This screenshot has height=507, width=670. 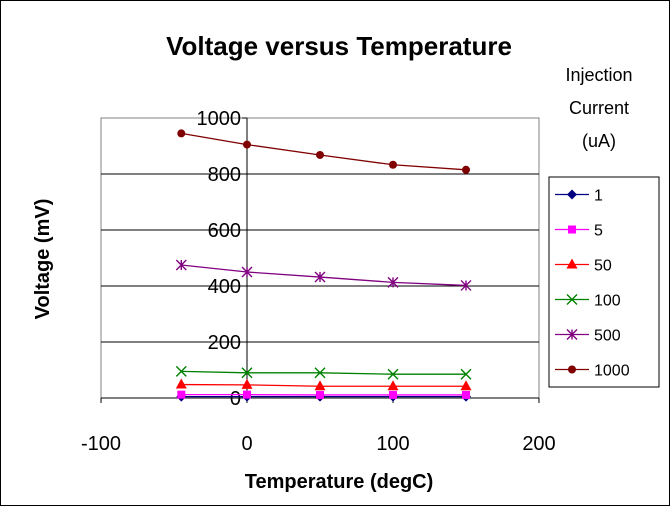 What do you see at coordinates (607, 301) in the screenshot?
I see `legend-label-100: 100` at bounding box center [607, 301].